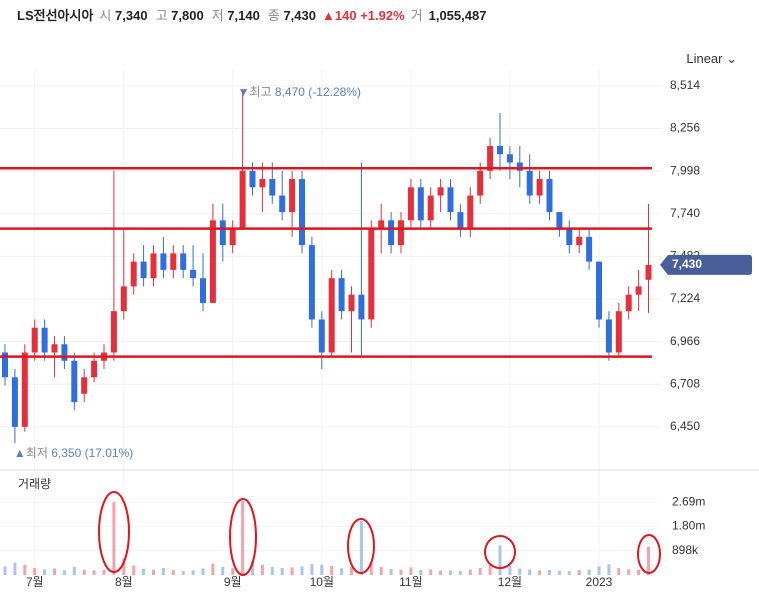  I want to click on y-tick-label: 7,740, so click(685, 213).